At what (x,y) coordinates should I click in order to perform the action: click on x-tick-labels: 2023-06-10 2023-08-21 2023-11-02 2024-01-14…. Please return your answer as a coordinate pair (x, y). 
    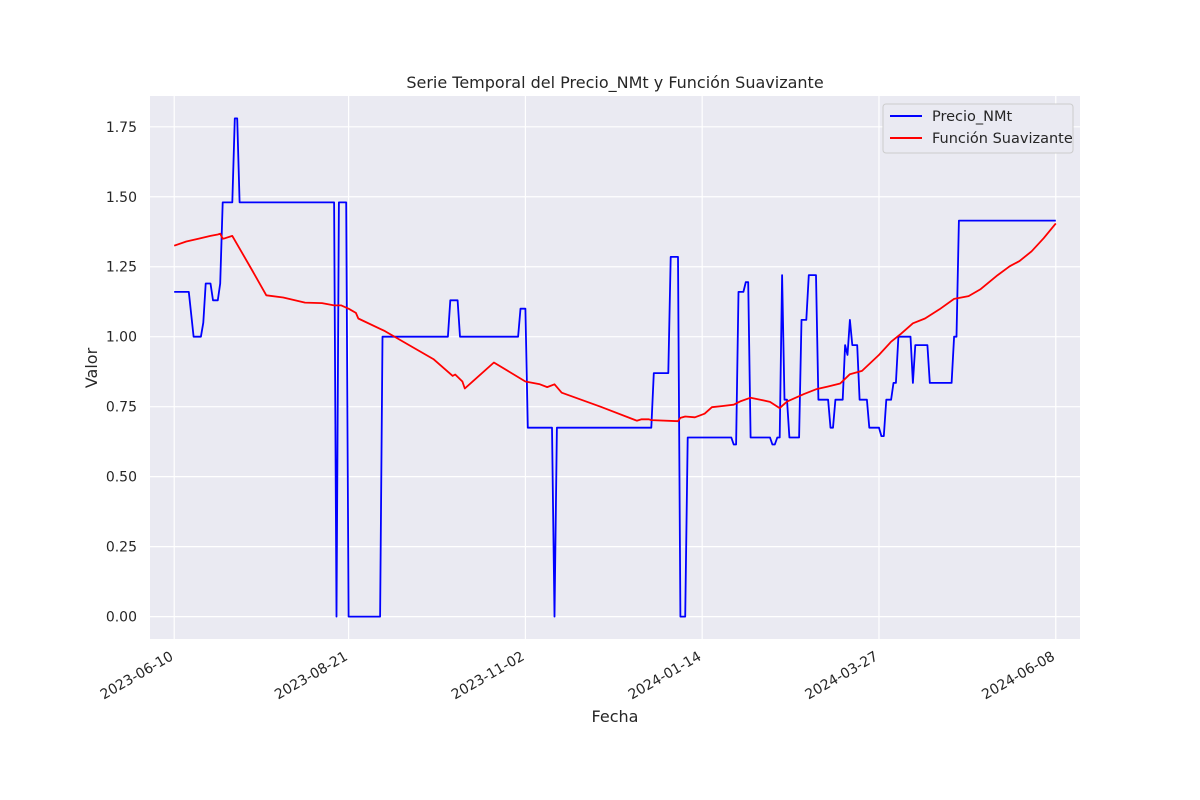
    Looking at the image, I should click on (578, 676).